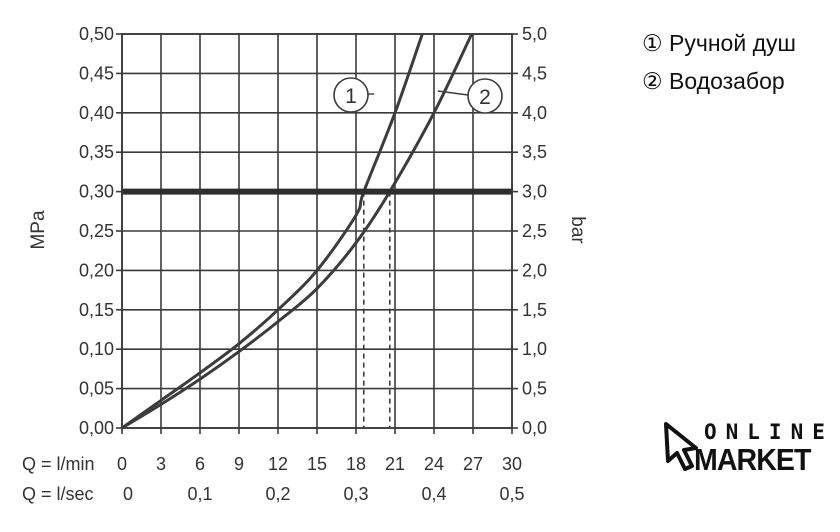 This screenshot has height=532, width=840. Describe the element at coordinates (534, 34) in the screenshot. I see `y-tick-label-right: 5,0` at that location.